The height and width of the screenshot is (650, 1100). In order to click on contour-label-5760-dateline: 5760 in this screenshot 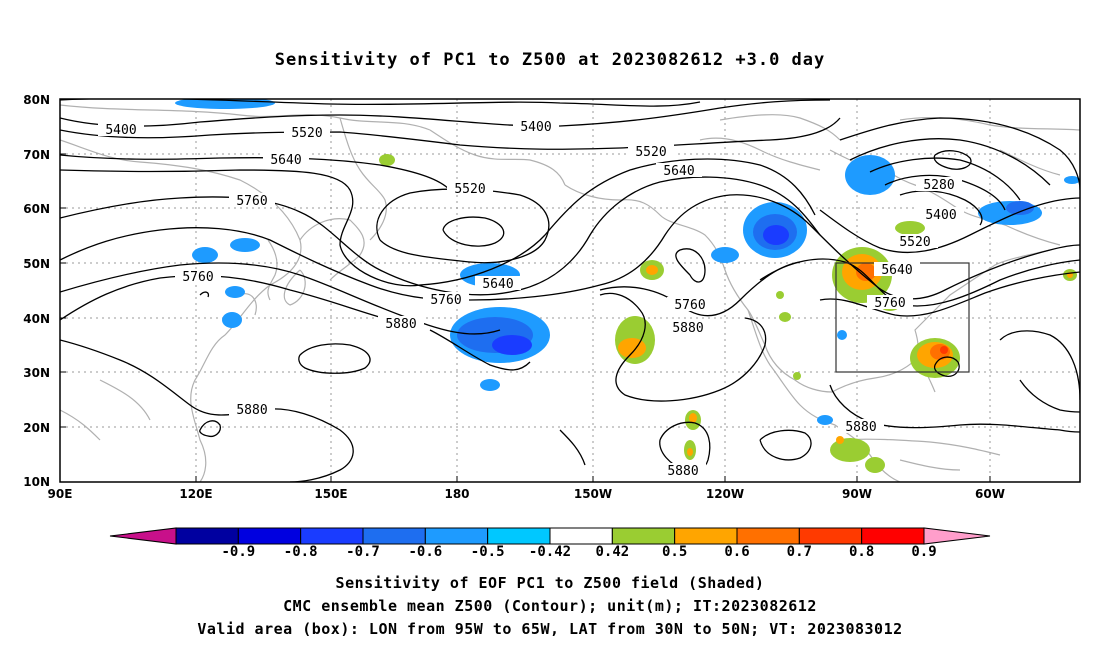, I will do `click(446, 300)`.